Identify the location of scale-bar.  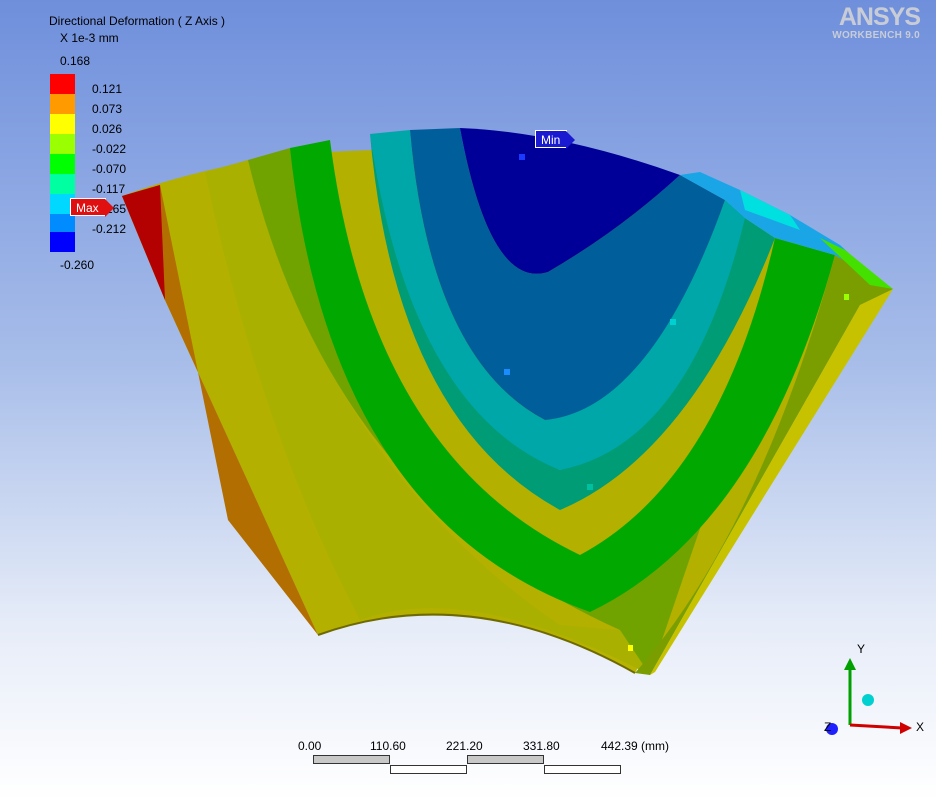
(467, 765).